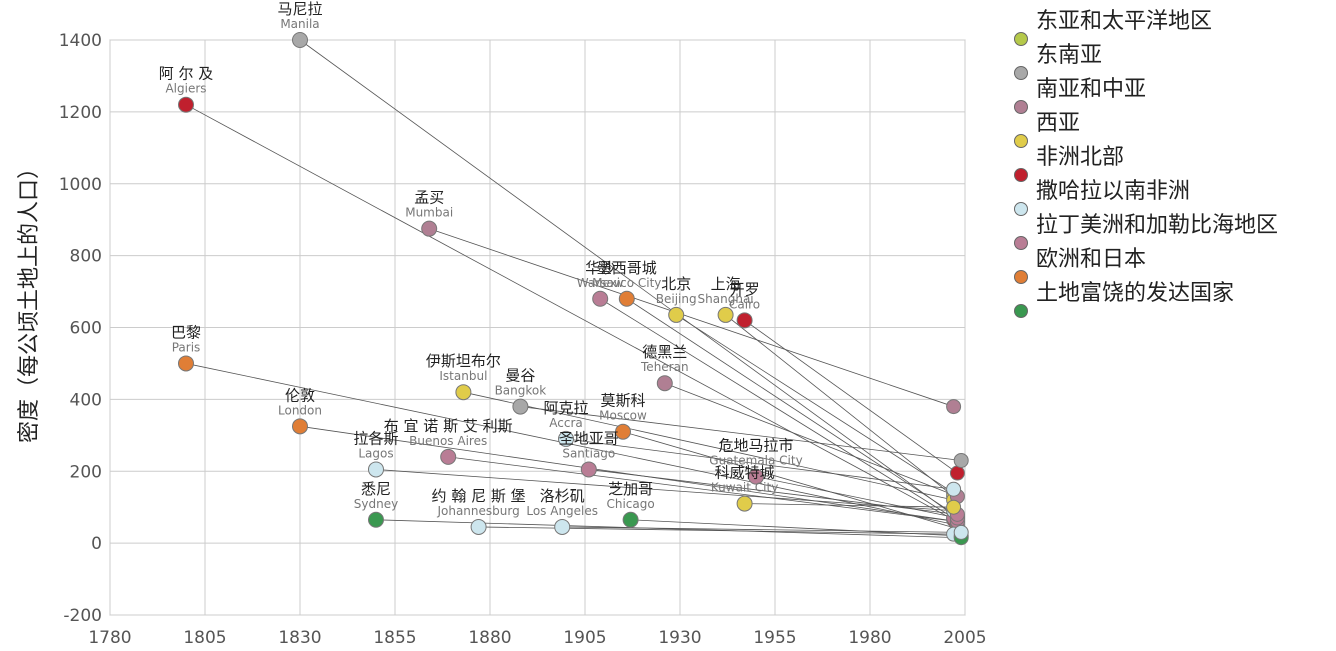 This screenshot has width=1336, height=651. What do you see at coordinates (520, 376) in the screenshot?
I see `city-label-cn: 曼谷` at bounding box center [520, 376].